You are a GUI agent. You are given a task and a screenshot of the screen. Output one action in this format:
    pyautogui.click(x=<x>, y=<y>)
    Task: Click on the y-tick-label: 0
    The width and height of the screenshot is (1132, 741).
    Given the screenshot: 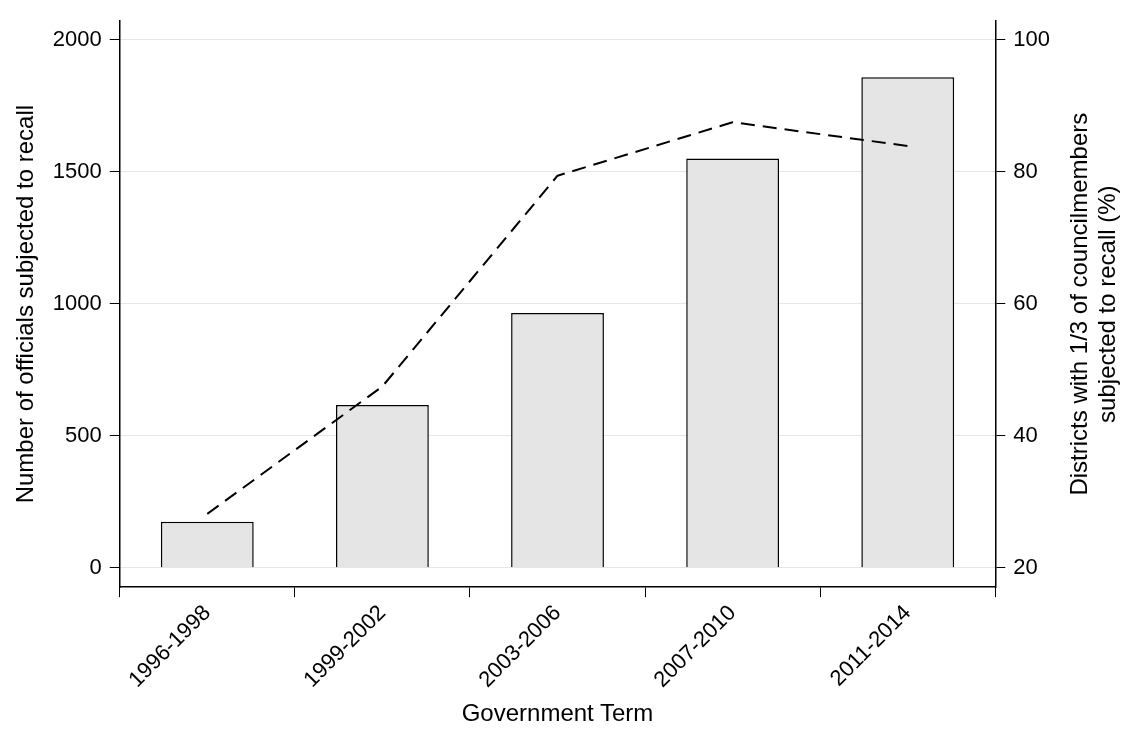 What is the action you would take?
    pyautogui.click(x=95, y=566)
    